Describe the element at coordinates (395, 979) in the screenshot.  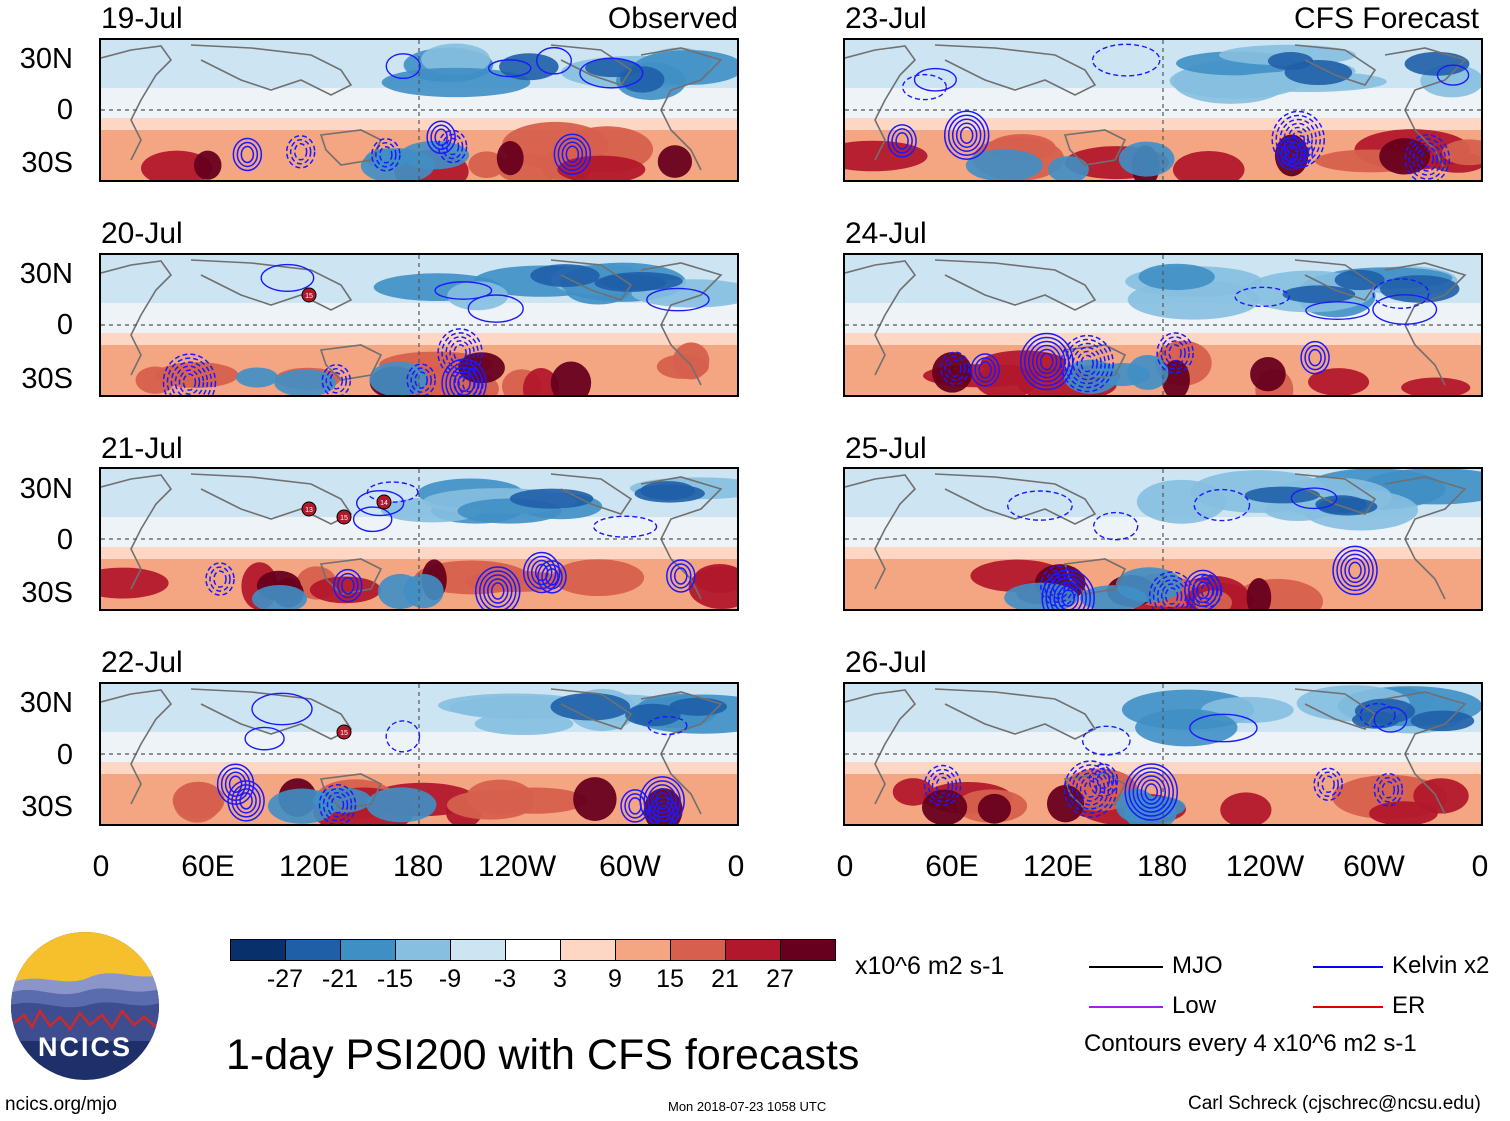
I see `colorbar-tick-label: -15` at that location.